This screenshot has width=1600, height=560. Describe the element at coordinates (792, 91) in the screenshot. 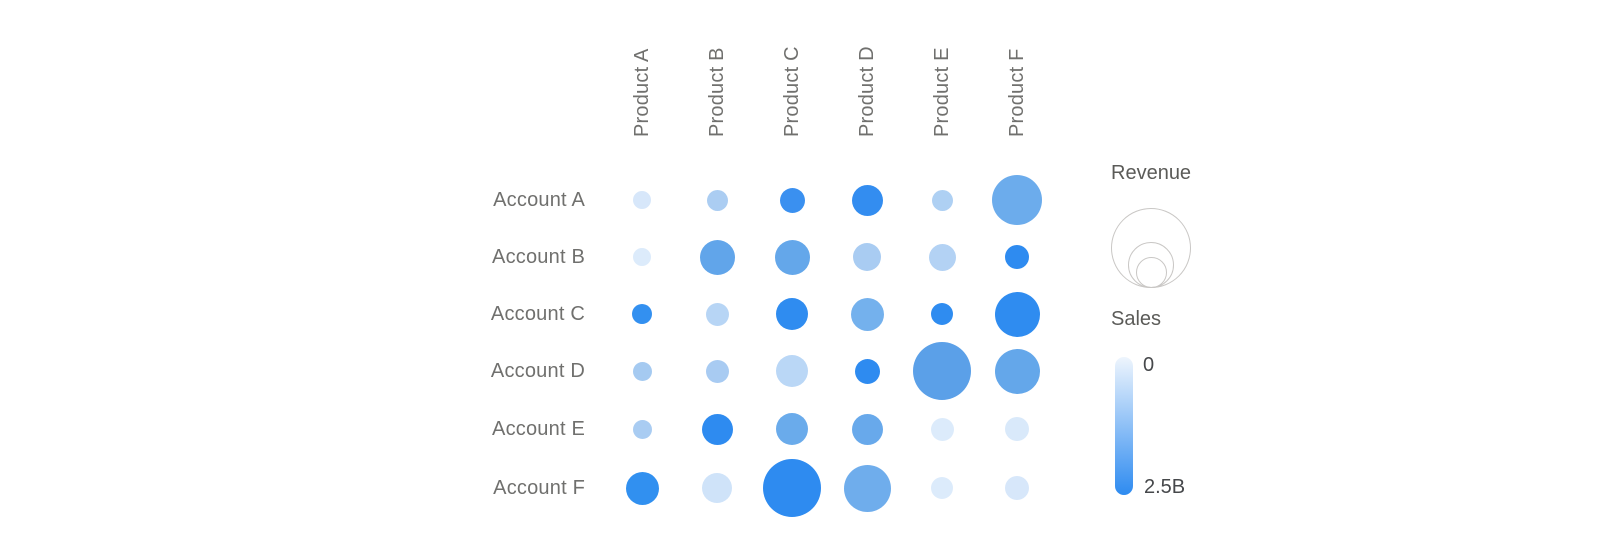

I see `column-label: Product C` at that location.